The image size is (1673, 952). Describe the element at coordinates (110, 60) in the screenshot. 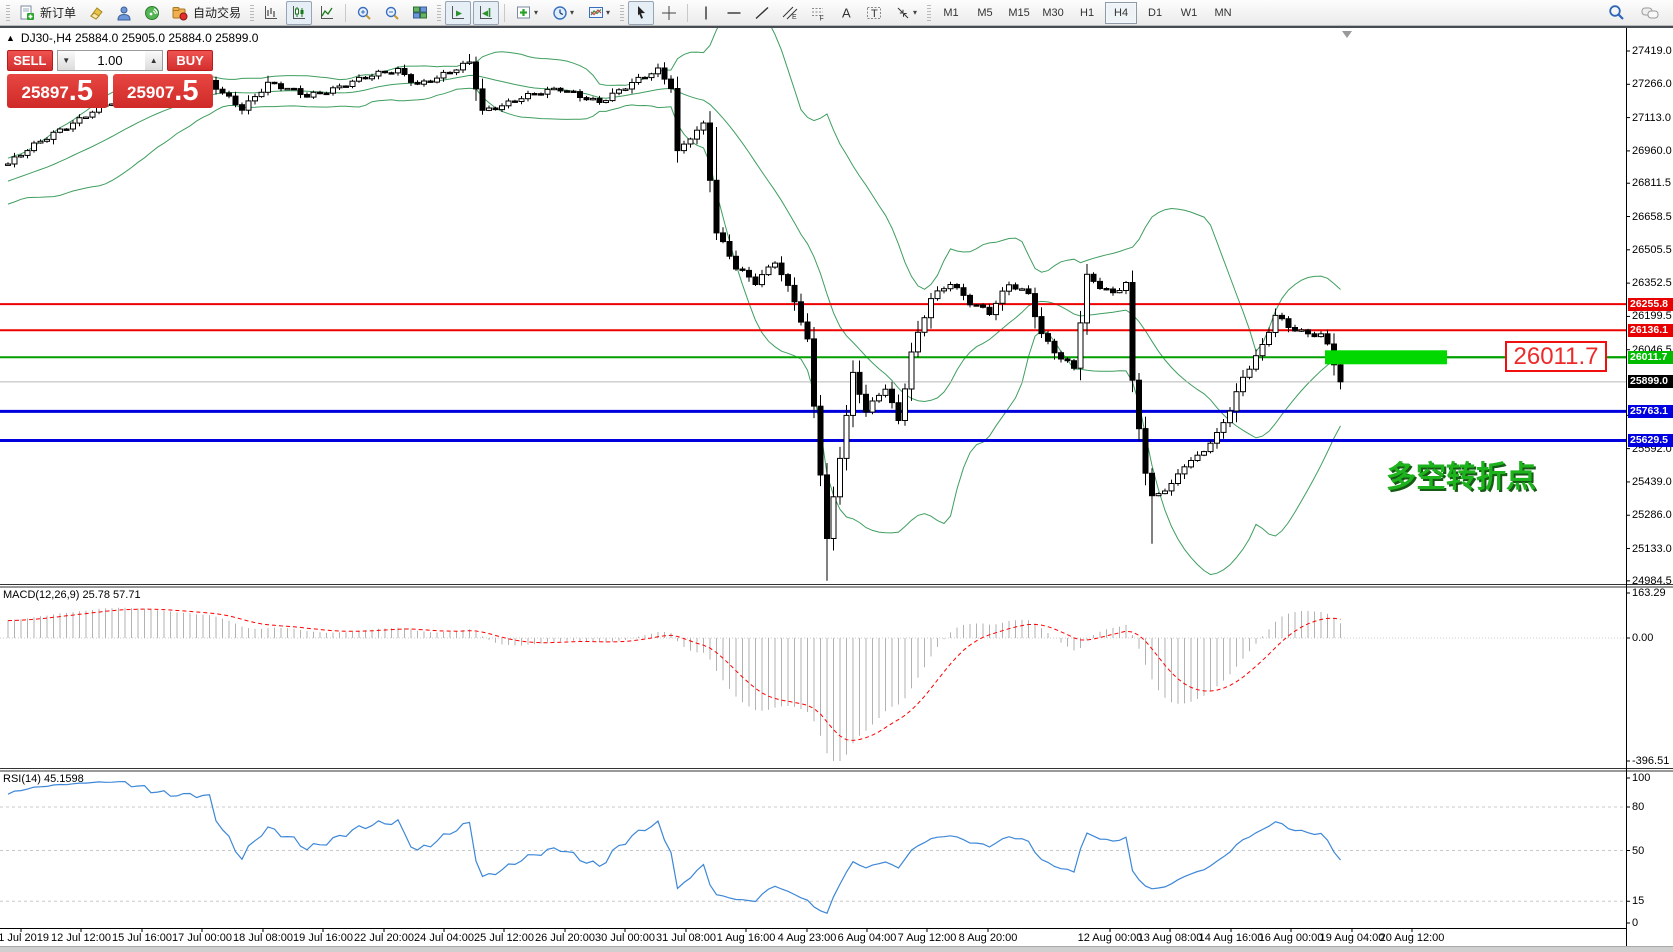

I see `volume-input: 1.00` at that location.